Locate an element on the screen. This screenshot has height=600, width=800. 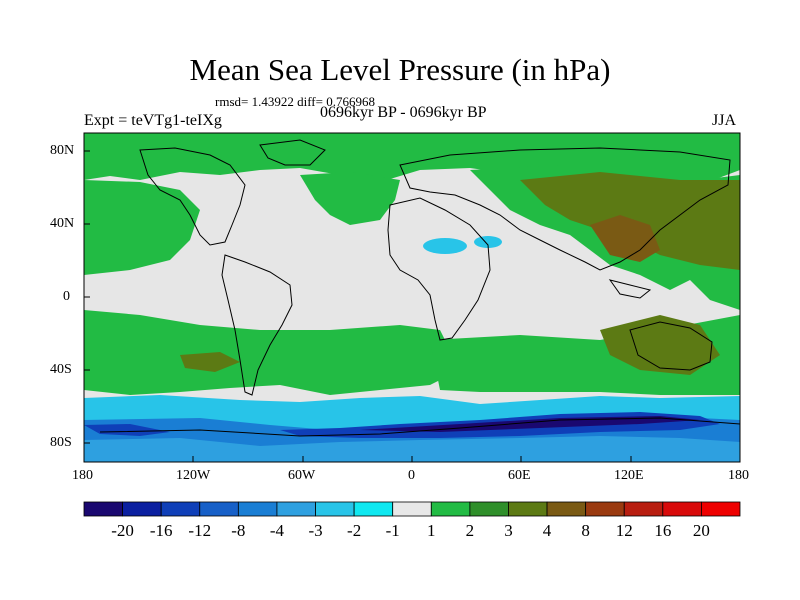
colorbar-label: 12 is located at coordinates (624, 530).